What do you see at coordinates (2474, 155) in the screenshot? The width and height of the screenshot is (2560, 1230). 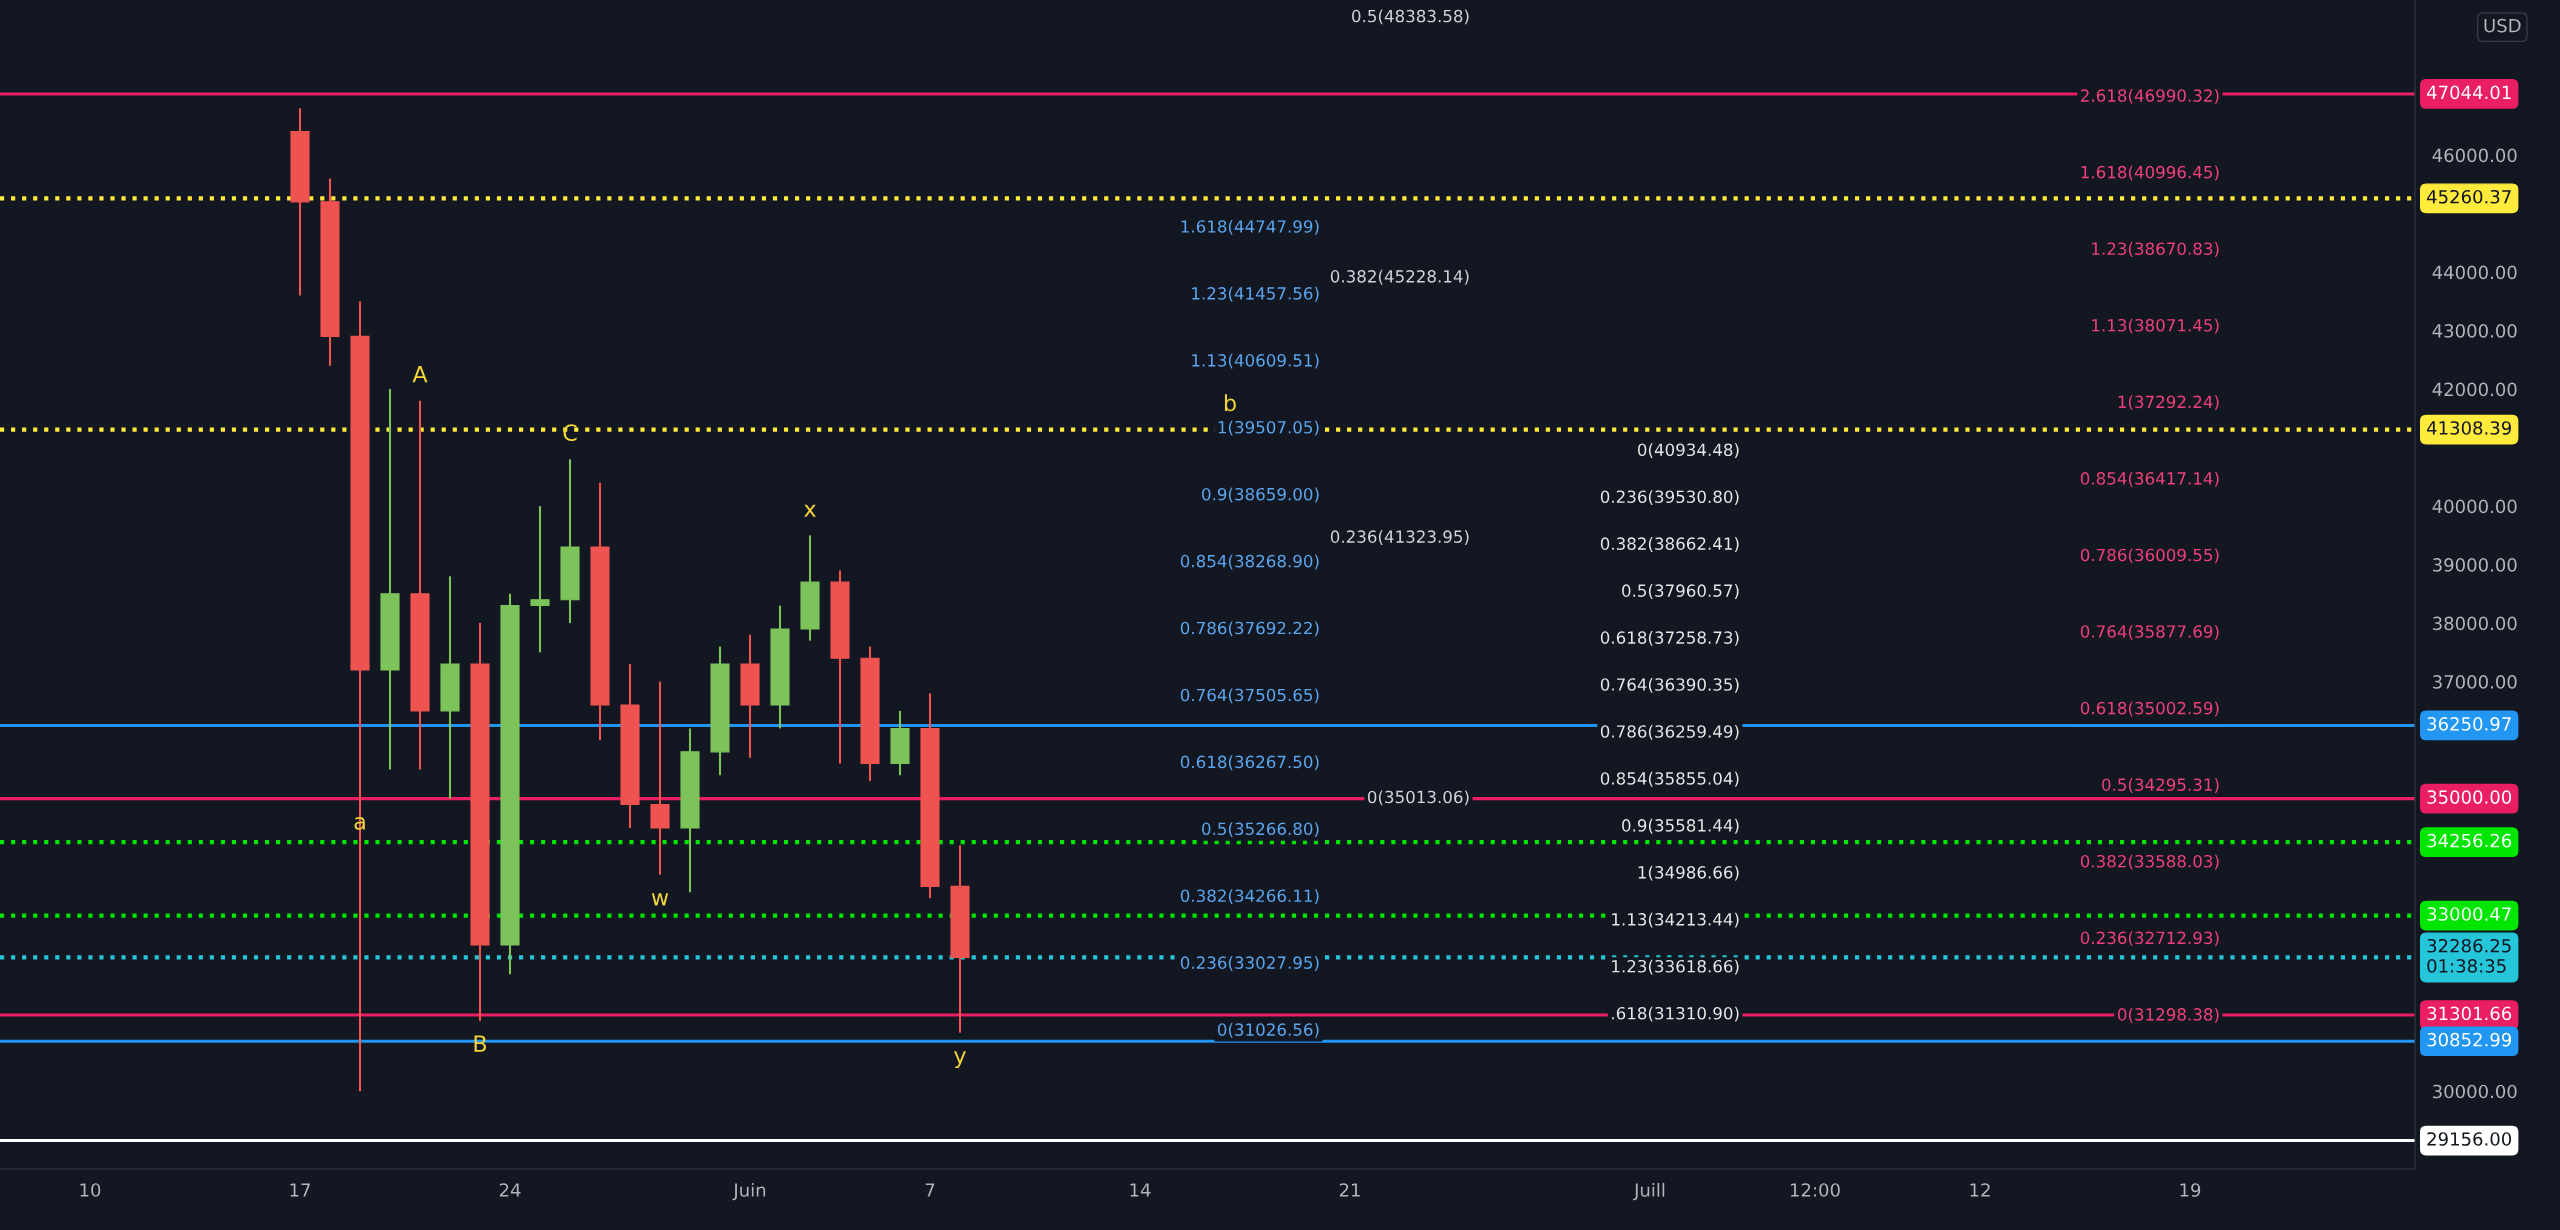 I see `y-tick-label: 46000.00` at bounding box center [2474, 155].